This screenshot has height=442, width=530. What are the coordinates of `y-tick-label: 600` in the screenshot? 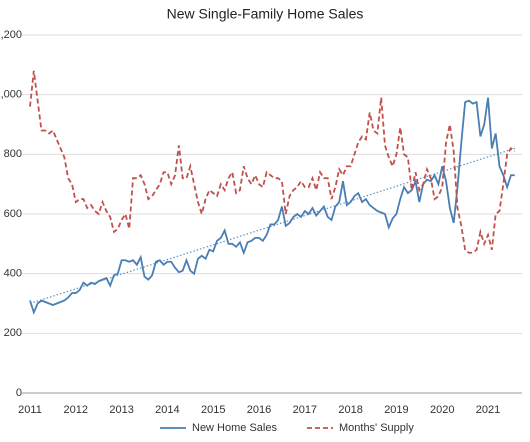 It's located at (13, 214).